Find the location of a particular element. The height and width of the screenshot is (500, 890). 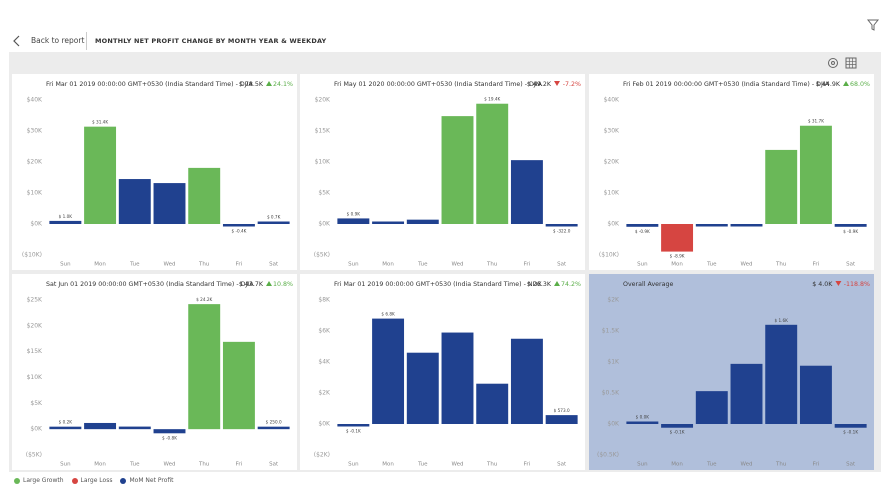

total: $ 4.0K is located at coordinates (822, 284).